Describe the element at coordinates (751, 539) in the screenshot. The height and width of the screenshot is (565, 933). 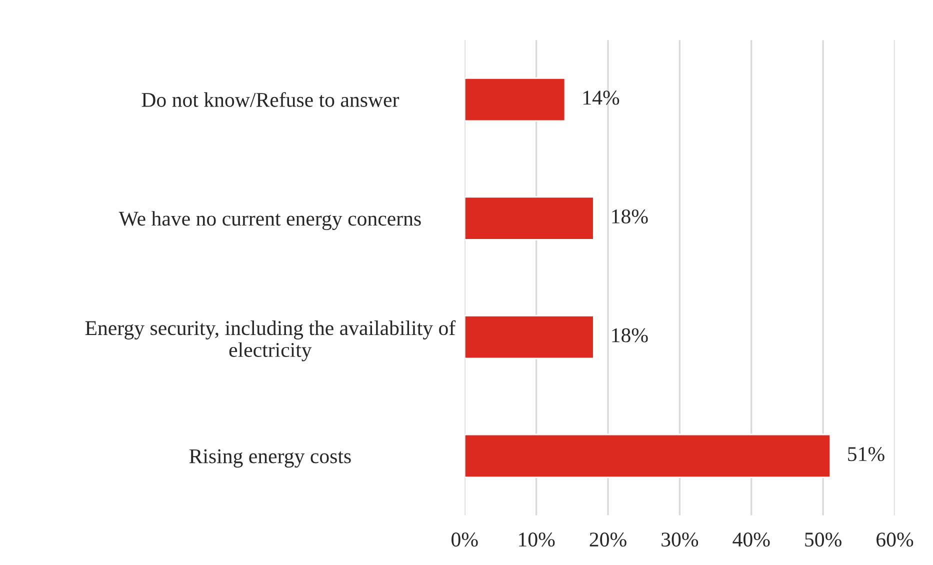
I see `x-tick-label: 40%` at that location.